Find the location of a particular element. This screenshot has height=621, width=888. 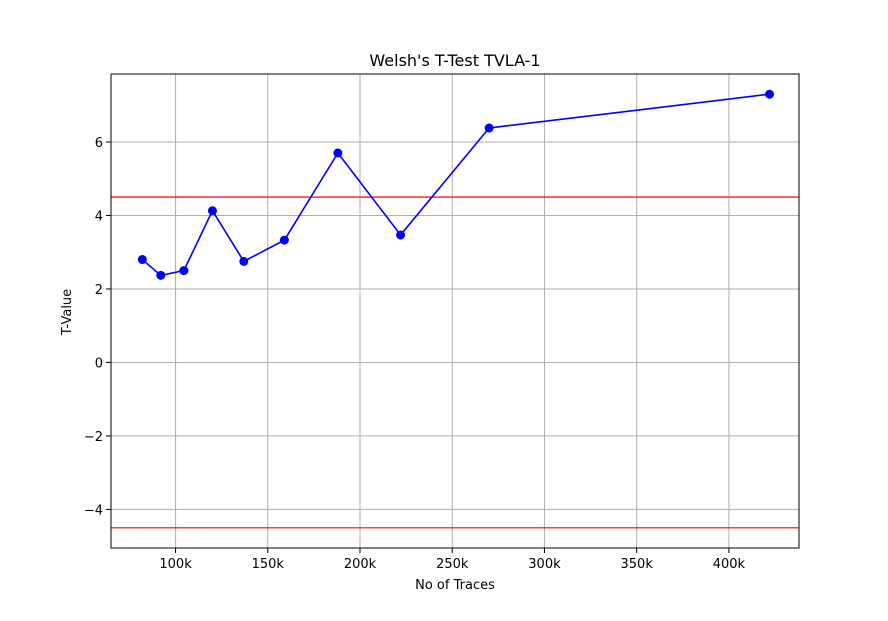

y-axis-label: T-Value is located at coordinates (67, 312).